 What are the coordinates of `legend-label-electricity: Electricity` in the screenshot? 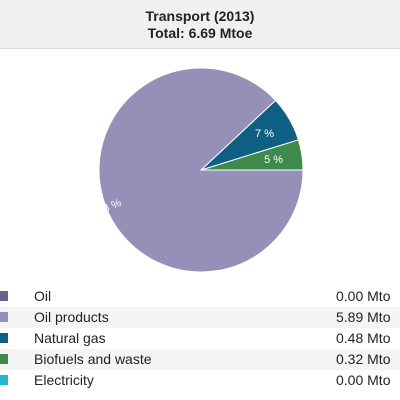 It's located at (64, 380).